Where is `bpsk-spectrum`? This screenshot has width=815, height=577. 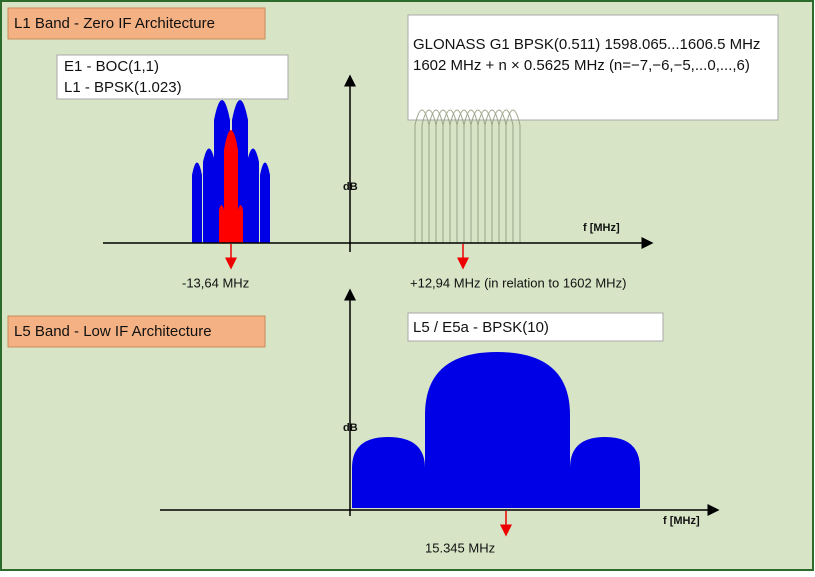 bpsk-spectrum is located at coordinates (231, 186).